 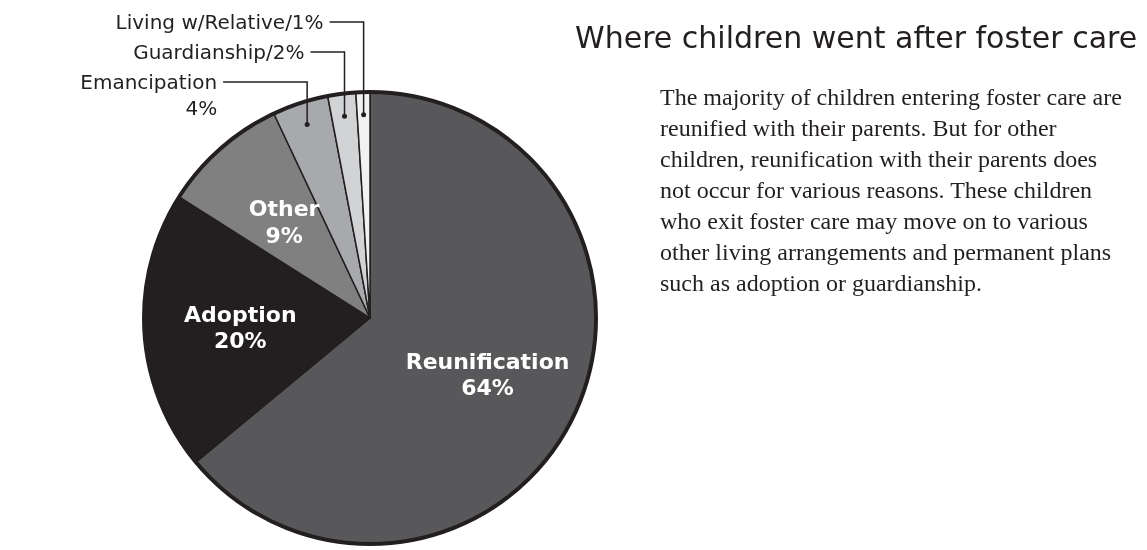 I want to click on data-label: 20%, so click(x=240, y=341).